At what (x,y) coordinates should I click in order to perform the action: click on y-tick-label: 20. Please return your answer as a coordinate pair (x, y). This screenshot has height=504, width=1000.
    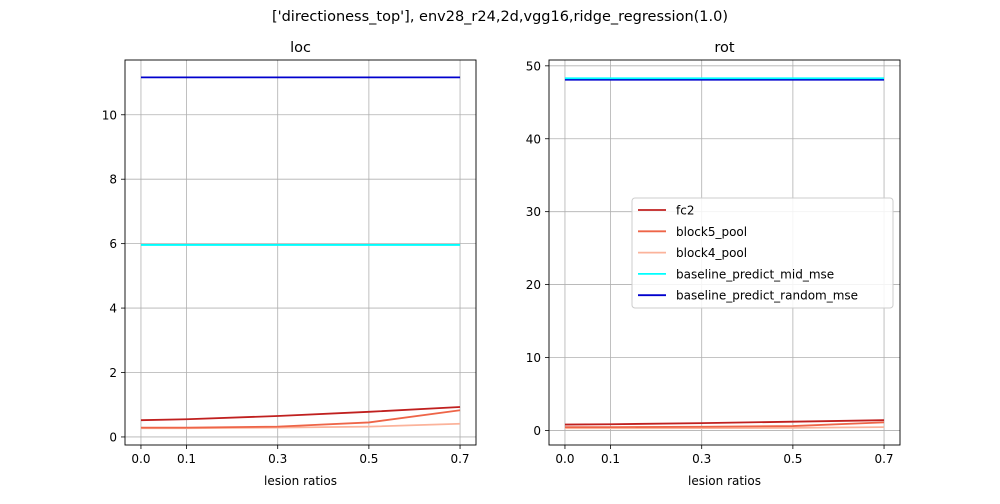
    Looking at the image, I should click on (533, 285).